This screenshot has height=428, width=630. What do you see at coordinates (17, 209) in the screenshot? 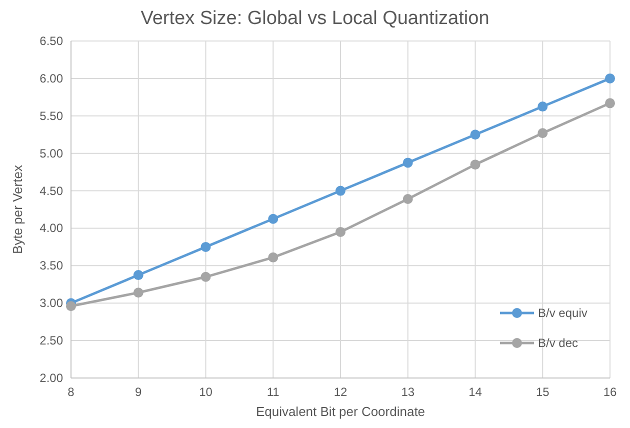
I see `y-axis-title: Byte per Vertex` at bounding box center [17, 209].